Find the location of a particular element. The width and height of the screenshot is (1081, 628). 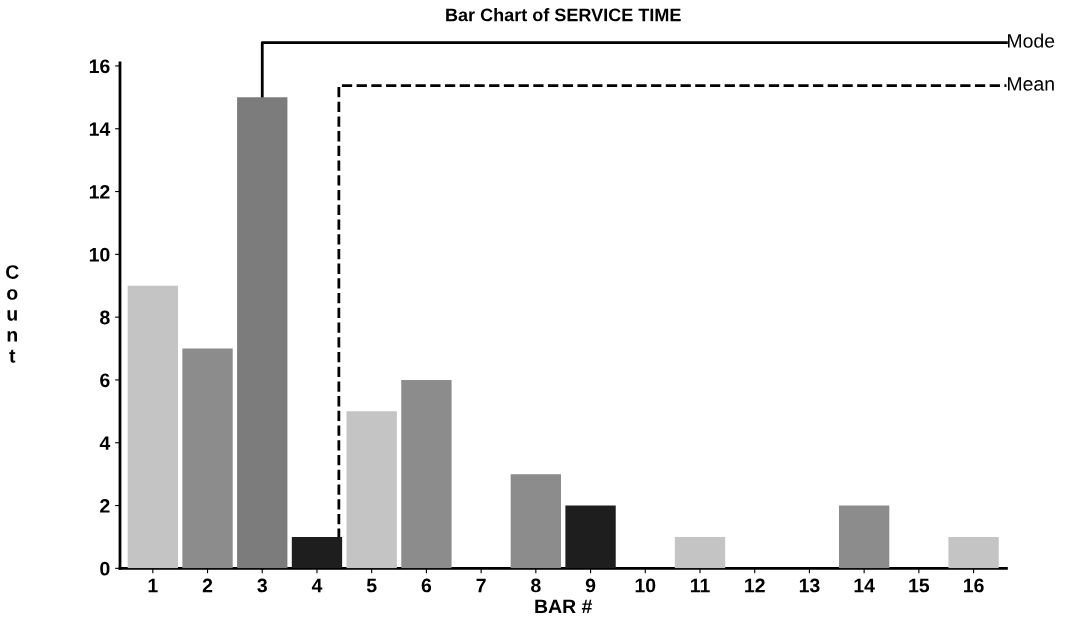

x-tick-label: 13 is located at coordinates (809, 585).